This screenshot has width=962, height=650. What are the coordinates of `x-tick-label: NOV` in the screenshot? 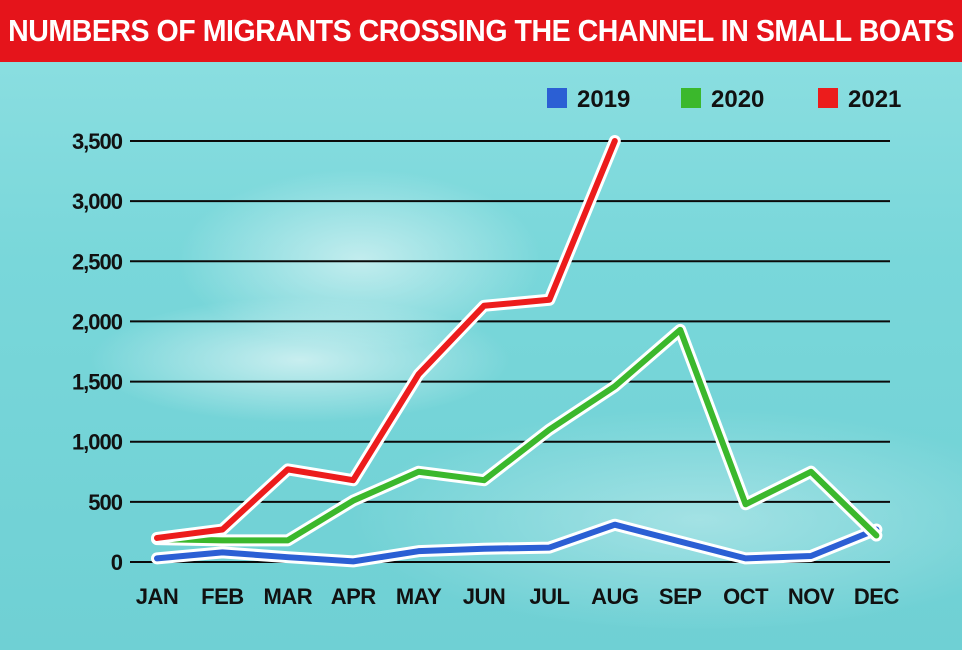 It's located at (811, 596).